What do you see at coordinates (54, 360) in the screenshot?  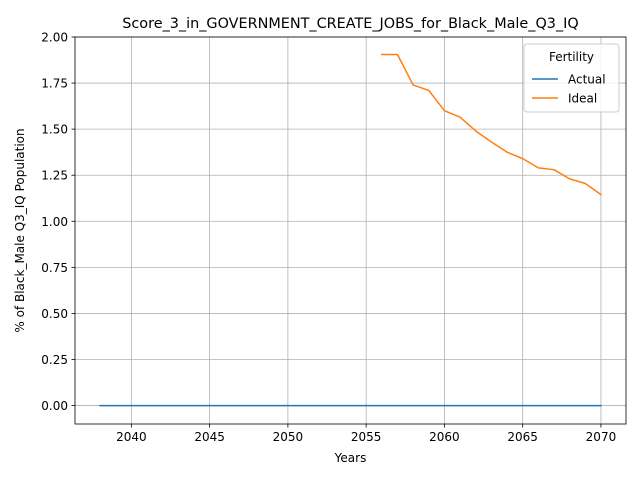 I see `y-tick-label: 0.25` at bounding box center [54, 360].